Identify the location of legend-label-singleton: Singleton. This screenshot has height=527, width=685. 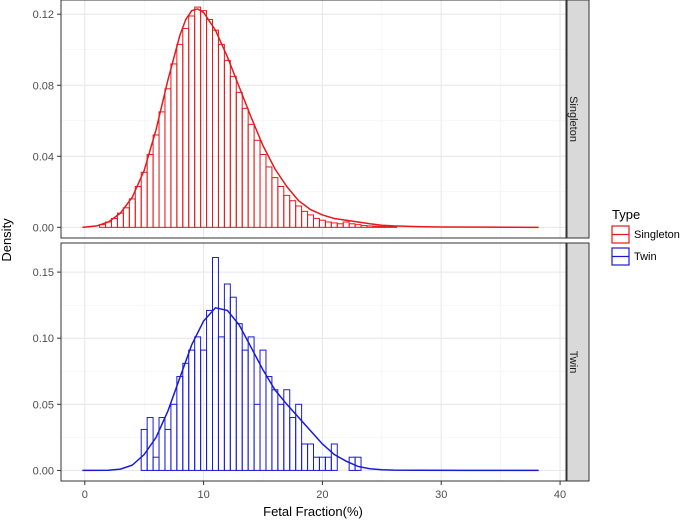
(657, 235).